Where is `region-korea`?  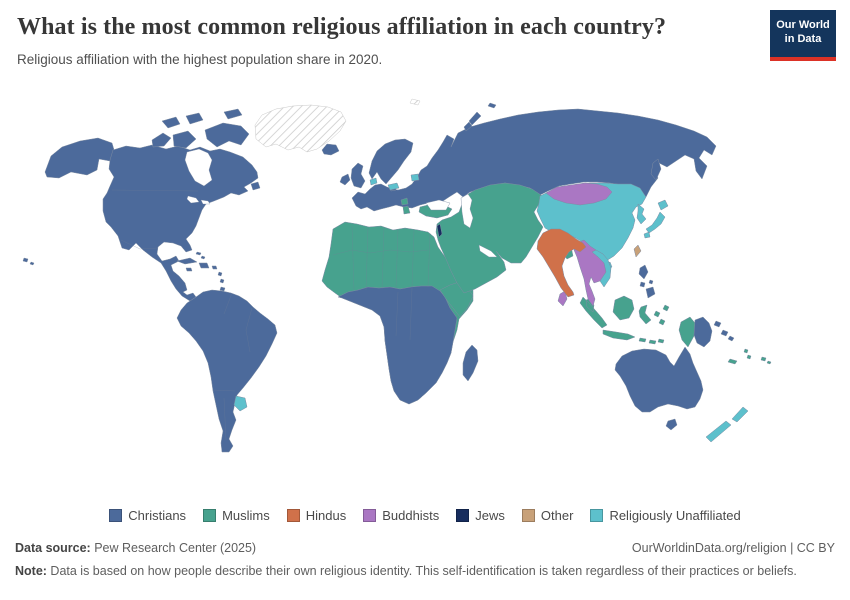
region-korea is located at coordinates (641, 214).